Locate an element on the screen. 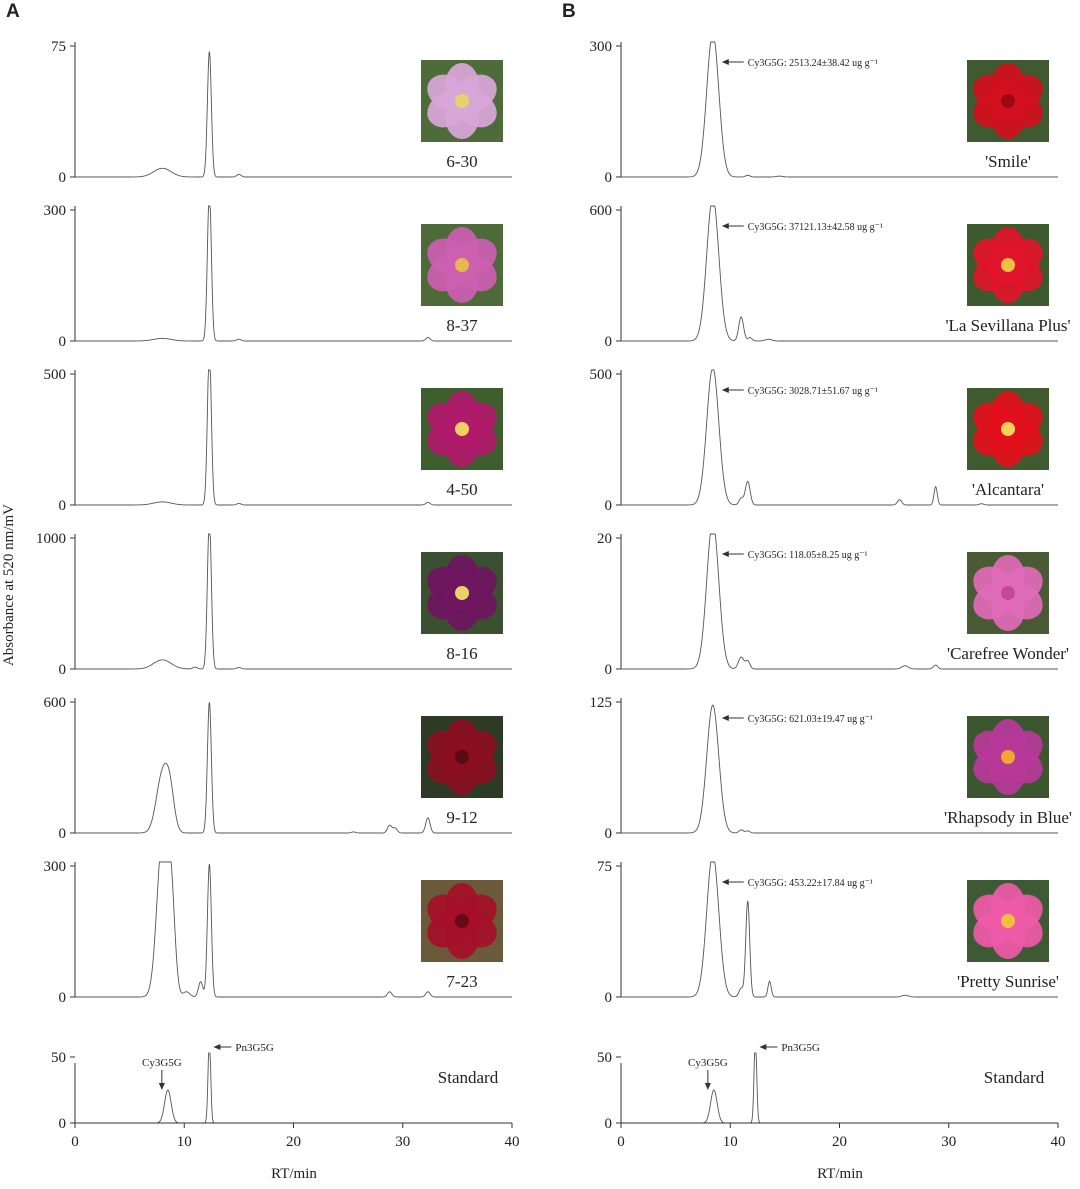  chromatogram-b-standard: 0 50 Standard Cy3G5G Pn3G5G 0 10 20 30 40 is located at coordinates (831, 1096).